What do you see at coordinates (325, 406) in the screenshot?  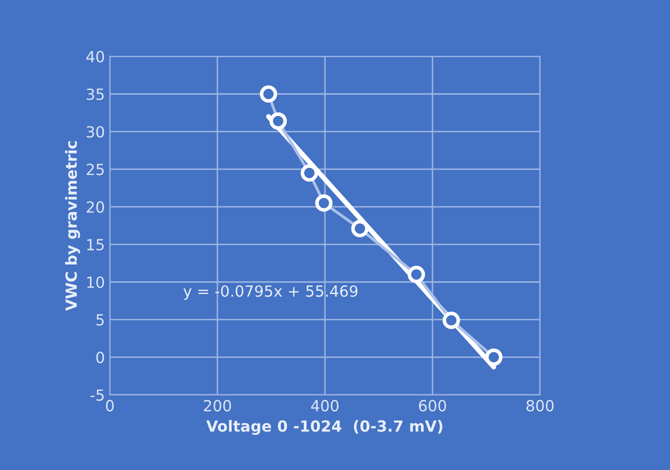 I see `x-tick-label: 400` at bounding box center [325, 406].